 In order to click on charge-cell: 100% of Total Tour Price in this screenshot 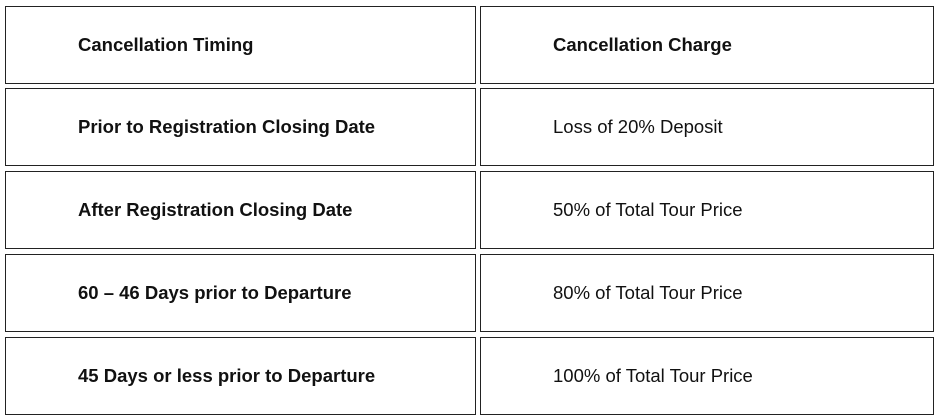, I will do `click(707, 376)`.